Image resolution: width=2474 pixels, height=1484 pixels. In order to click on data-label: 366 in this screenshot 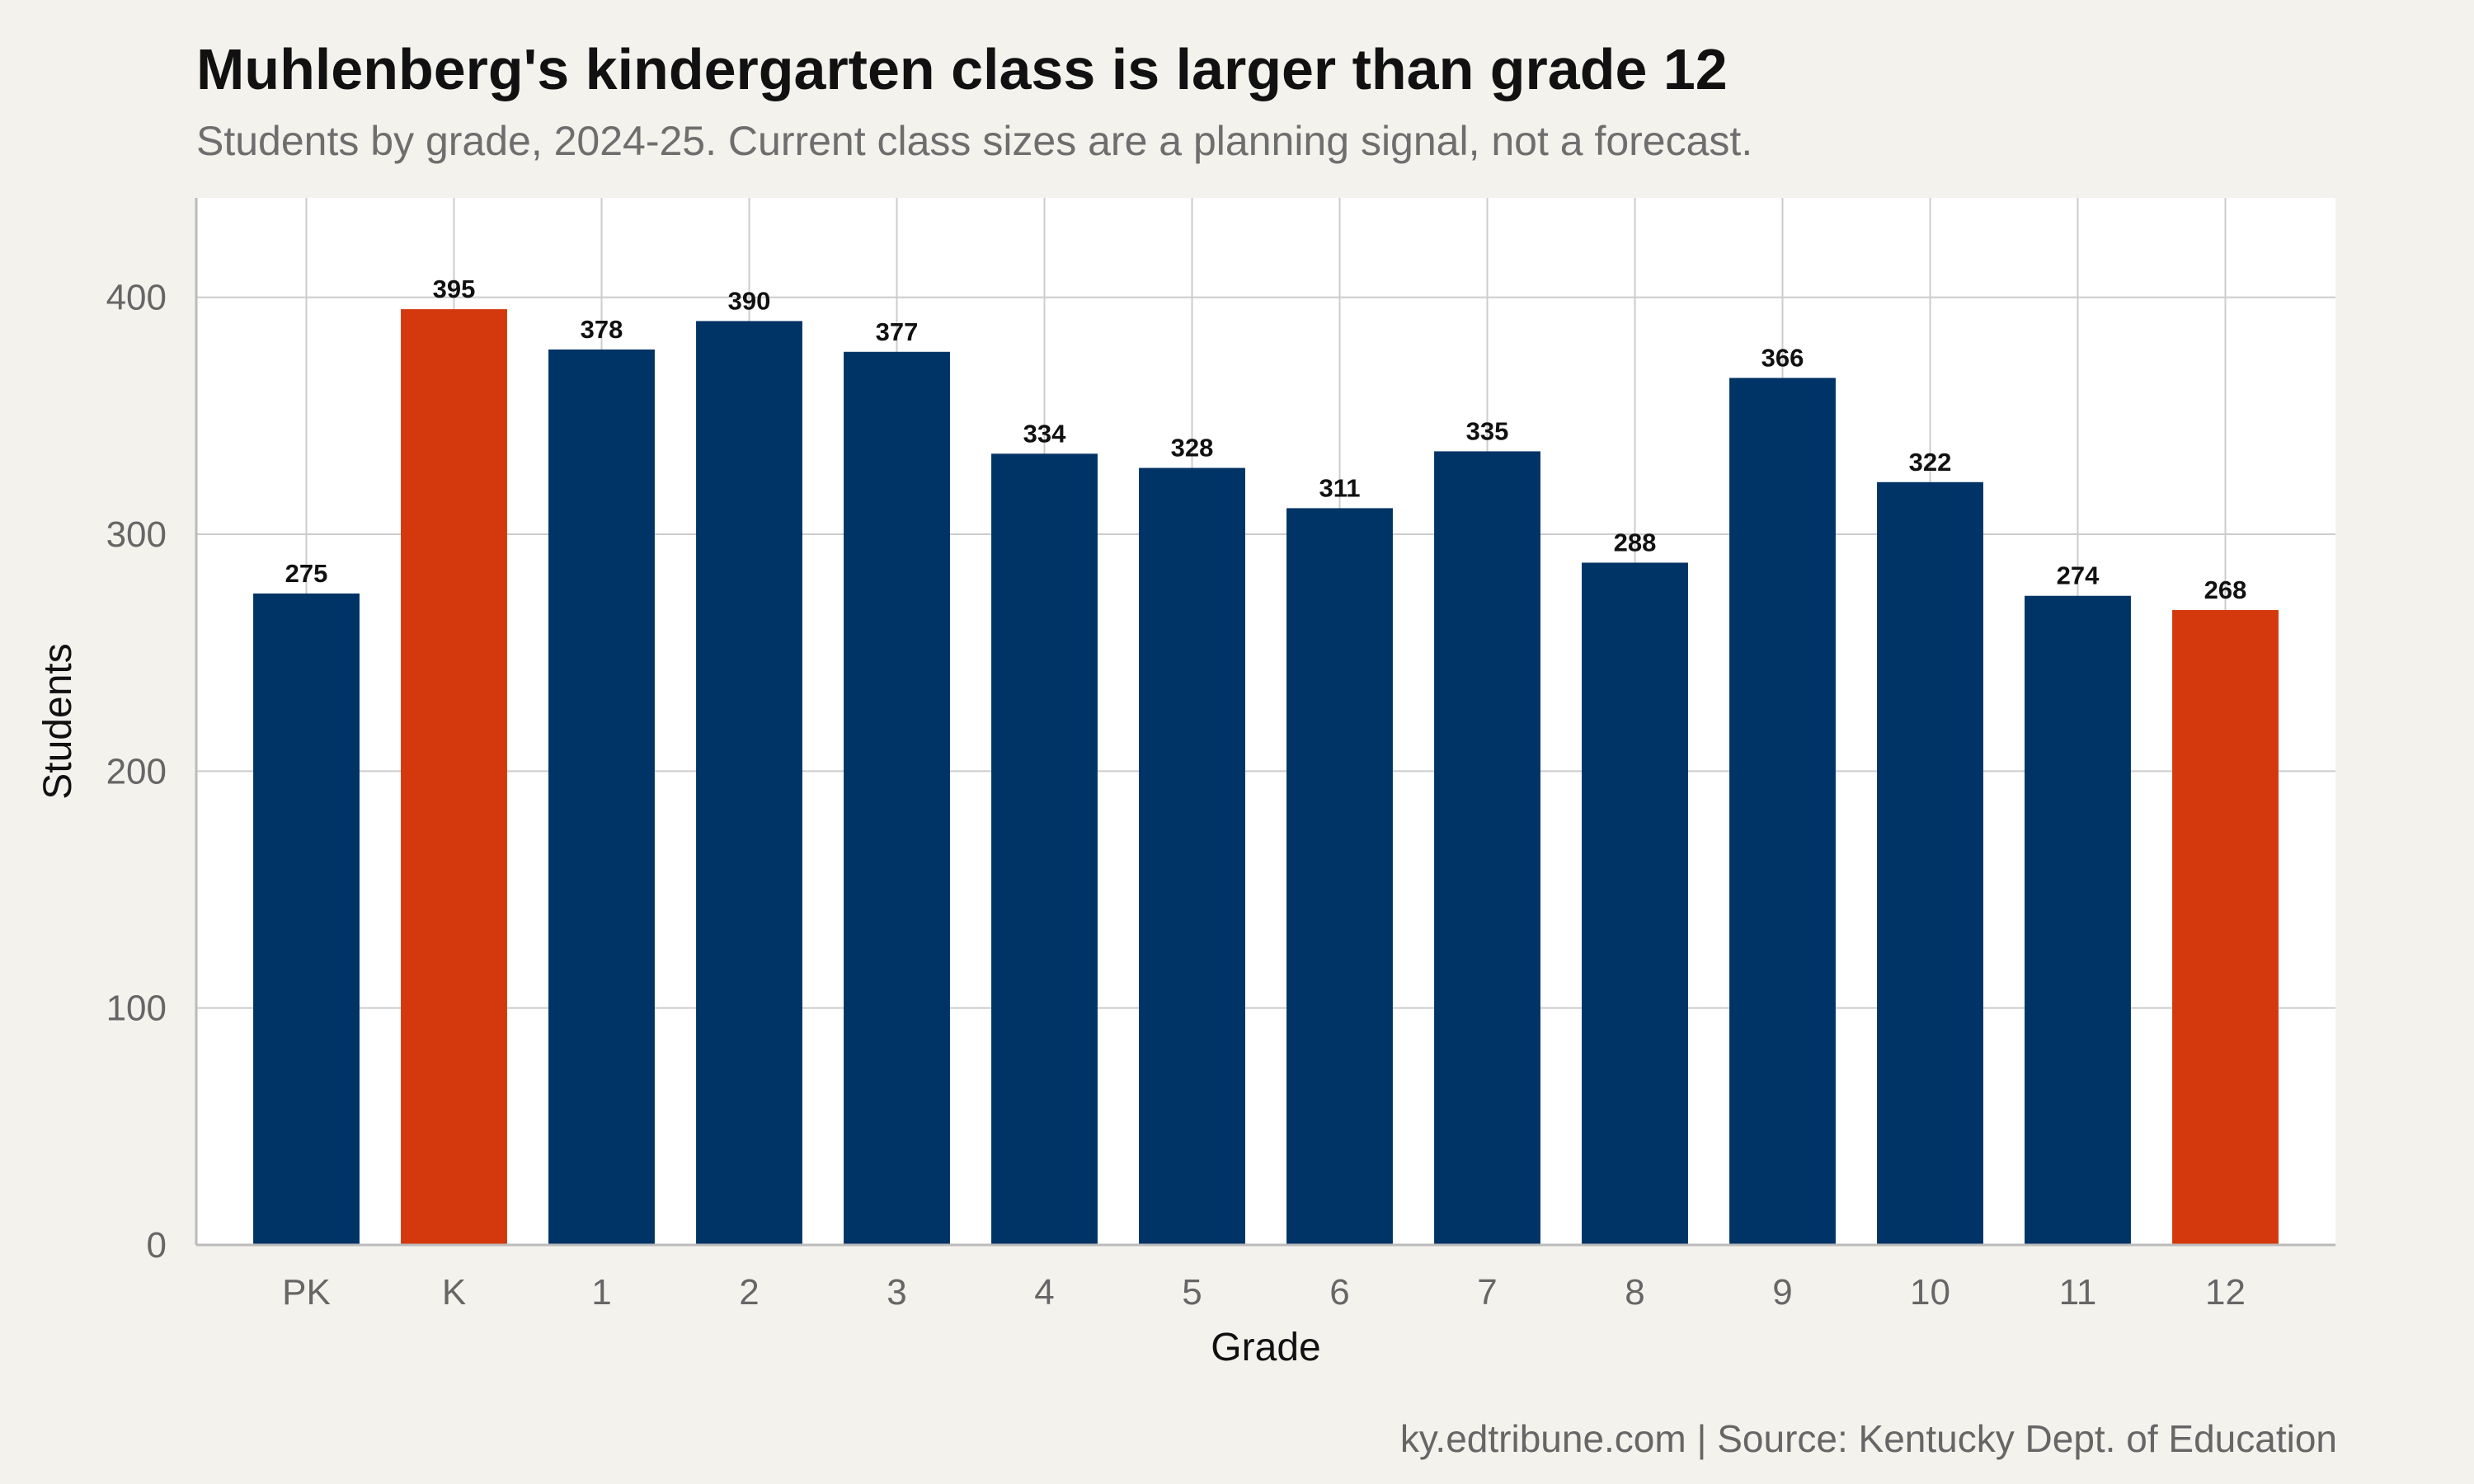, I will do `click(1782, 357)`.